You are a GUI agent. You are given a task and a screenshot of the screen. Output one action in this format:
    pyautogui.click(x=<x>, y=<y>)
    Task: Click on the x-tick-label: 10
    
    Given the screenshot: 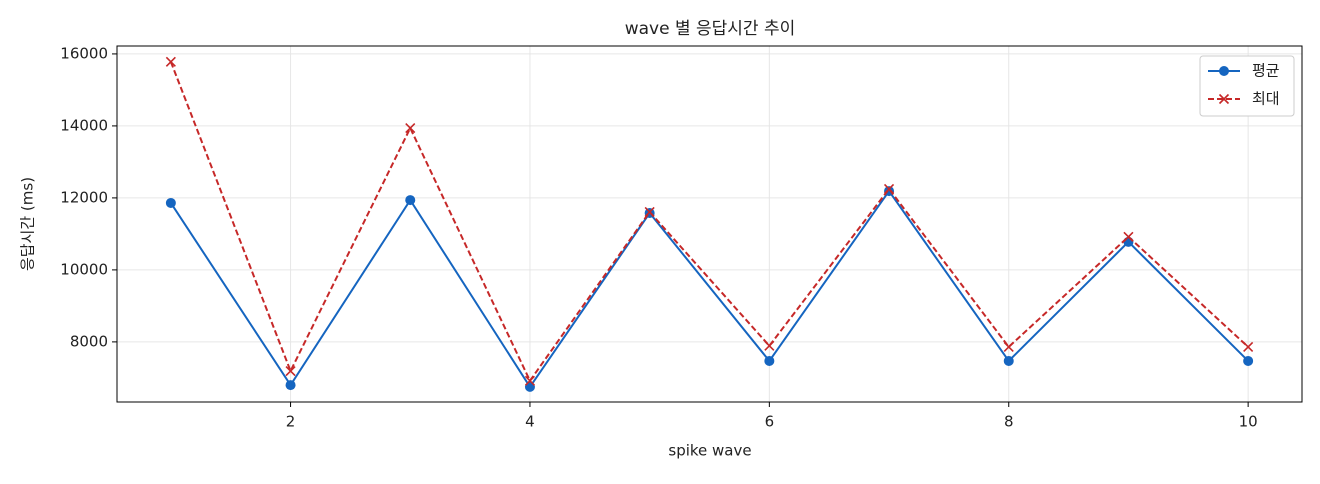 What is the action you would take?
    pyautogui.click(x=1248, y=422)
    